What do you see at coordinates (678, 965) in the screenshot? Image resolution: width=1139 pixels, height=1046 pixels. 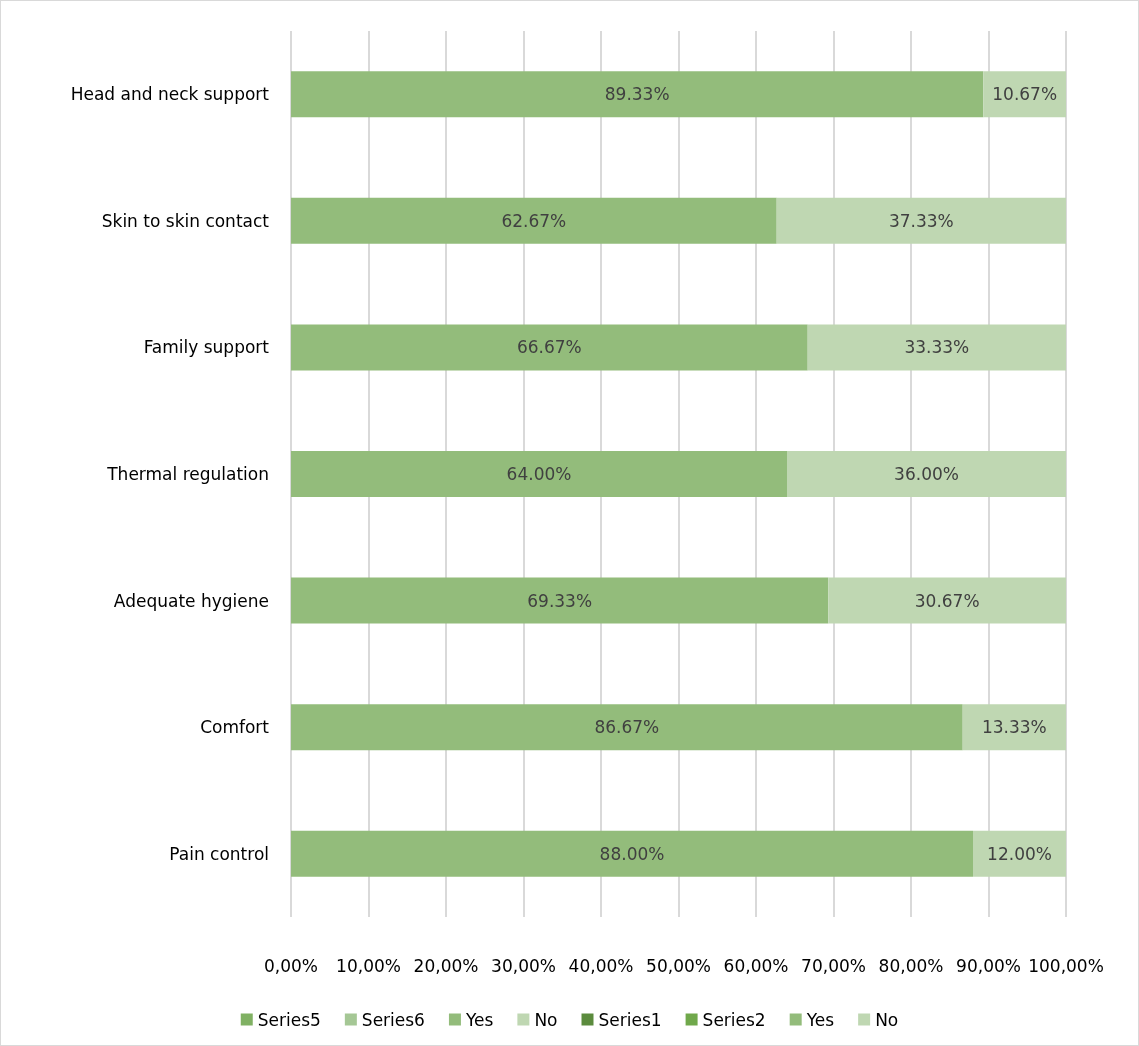 I see `x-tick-label: 50,00%` at bounding box center [678, 965].